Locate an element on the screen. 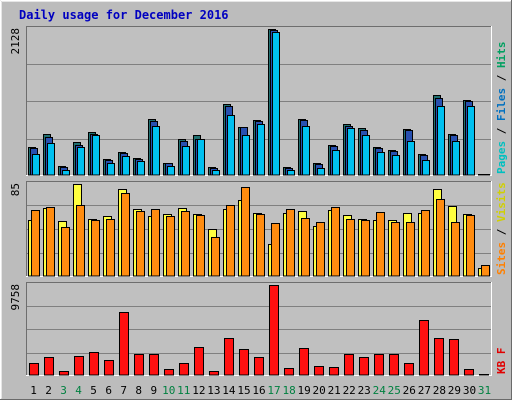  x-tick-day-30: 30 is located at coordinates (469, 390).